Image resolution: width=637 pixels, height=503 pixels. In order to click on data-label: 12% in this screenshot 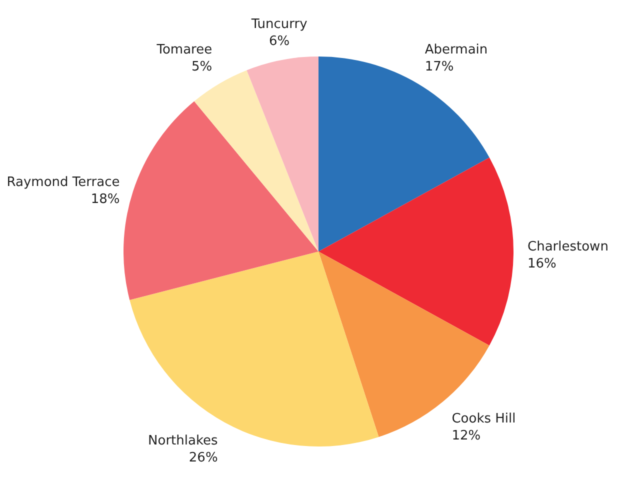, I will do `click(466, 436)`.